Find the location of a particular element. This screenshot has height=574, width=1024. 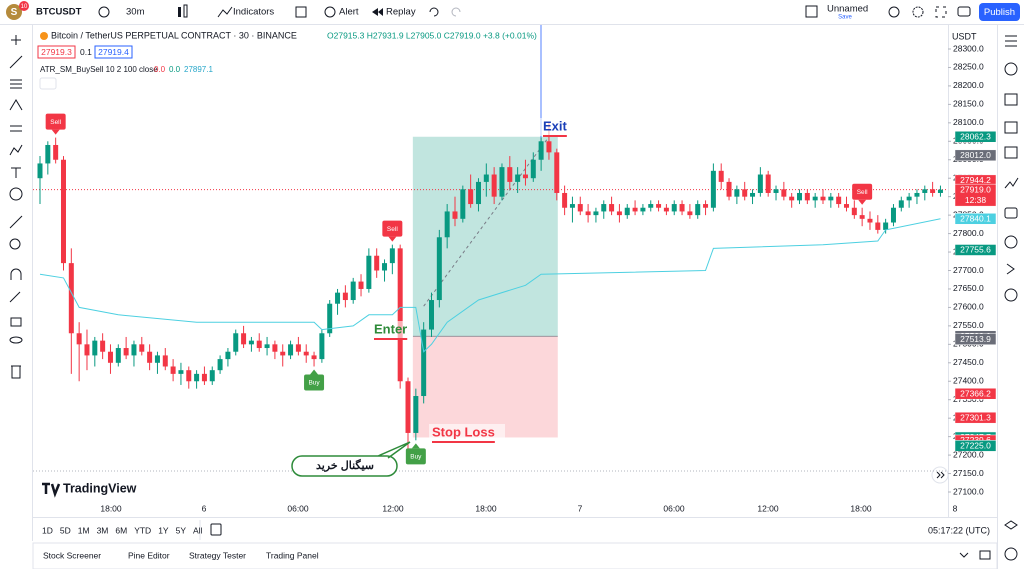

zoom-tool is located at coordinates (15, 244).